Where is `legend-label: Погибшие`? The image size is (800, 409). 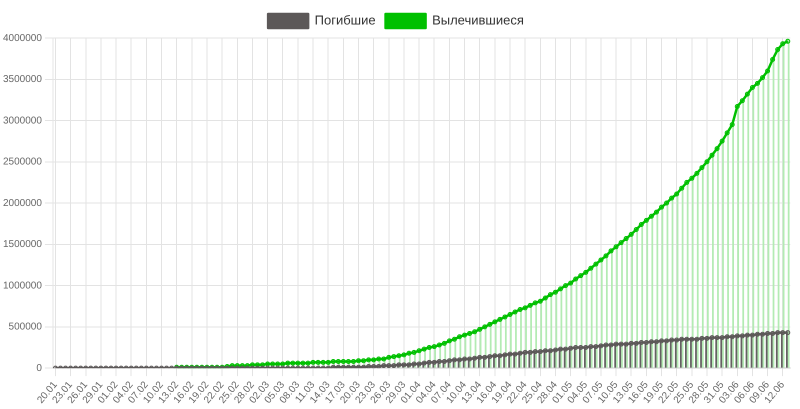 legend-label: Погибшие is located at coordinates (345, 20).